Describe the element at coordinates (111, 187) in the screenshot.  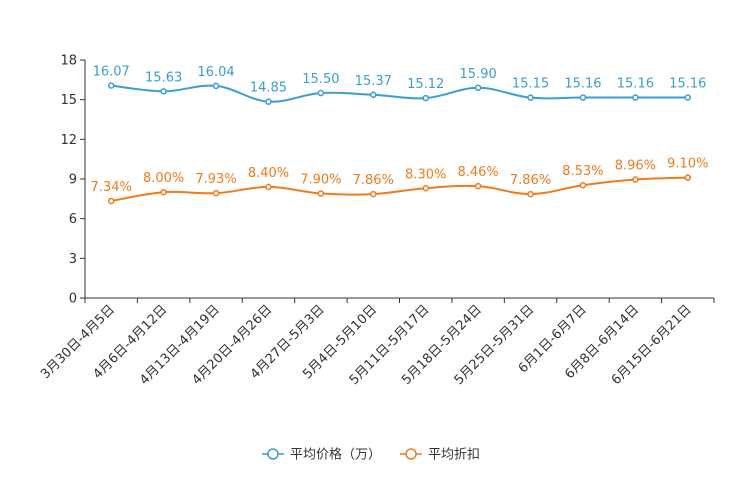
I see `data-label: 7.34%` at that location.